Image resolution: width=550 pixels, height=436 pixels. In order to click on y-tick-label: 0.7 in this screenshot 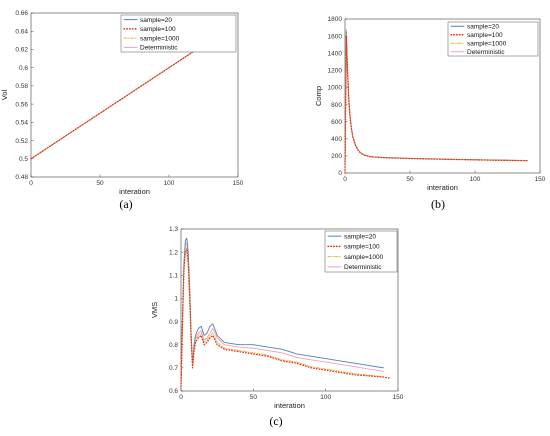, I will do `click(173, 368)`.